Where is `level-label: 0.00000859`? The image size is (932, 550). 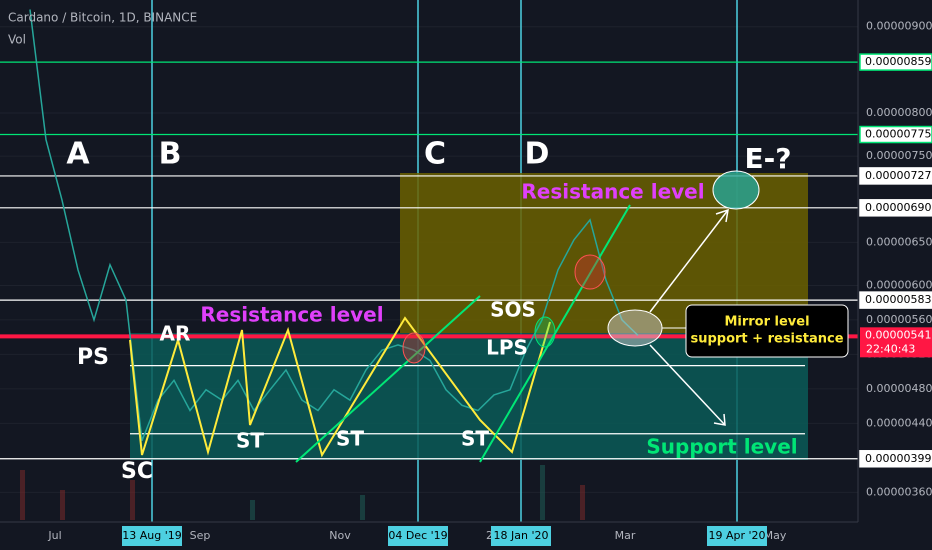
level-label: 0.00000859 is located at coordinates (898, 61).